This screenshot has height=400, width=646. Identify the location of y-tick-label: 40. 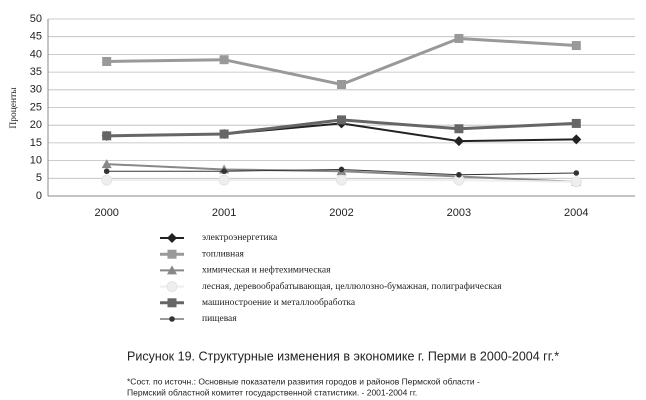
(36, 54).